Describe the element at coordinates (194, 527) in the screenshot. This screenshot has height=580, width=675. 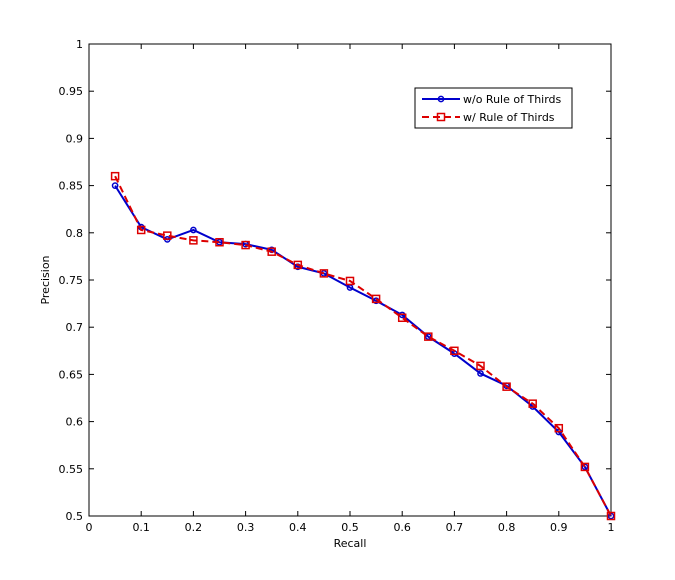
I see `x-tick-label: 0.2` at that location.